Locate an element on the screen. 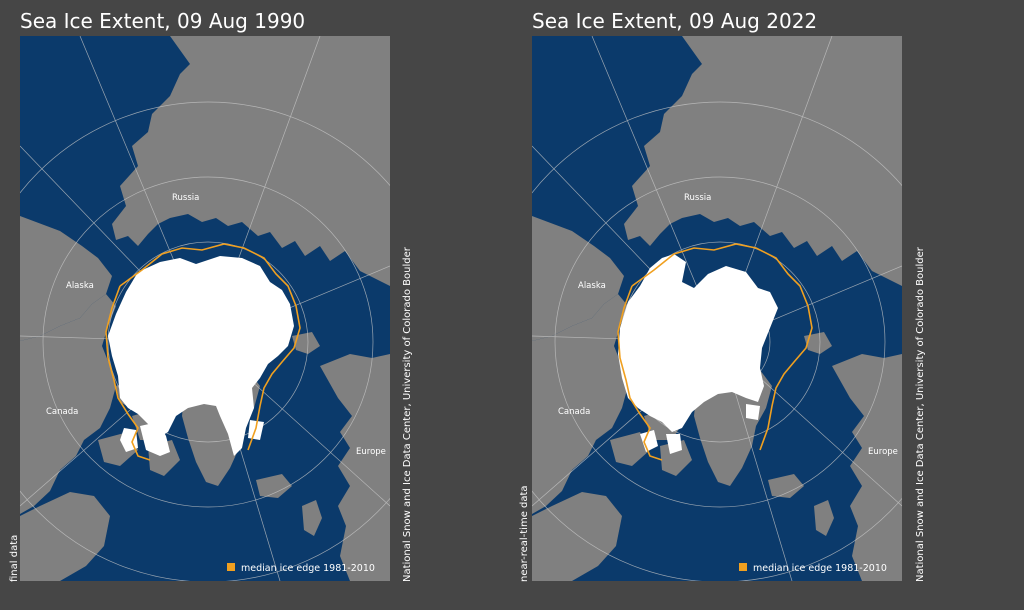 This screenshot has height=610, width=1024. panel-2-title: Sea Ice Extent, 09 Aug 2022 is located at coordinates (675, 21).